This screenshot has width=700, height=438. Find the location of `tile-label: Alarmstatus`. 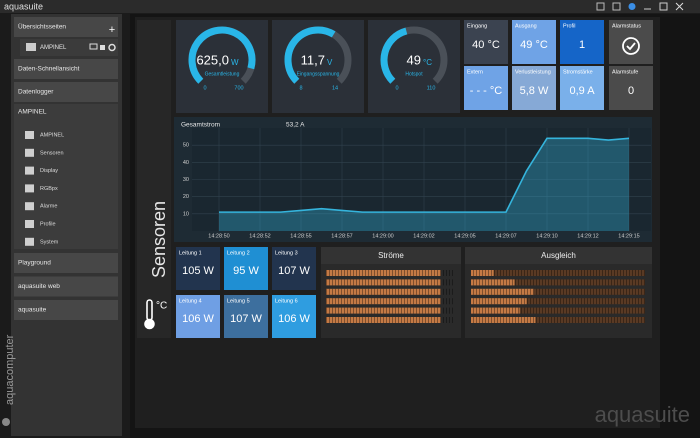

tile-label: Alarmstatus is located at coordinates (626, 26).